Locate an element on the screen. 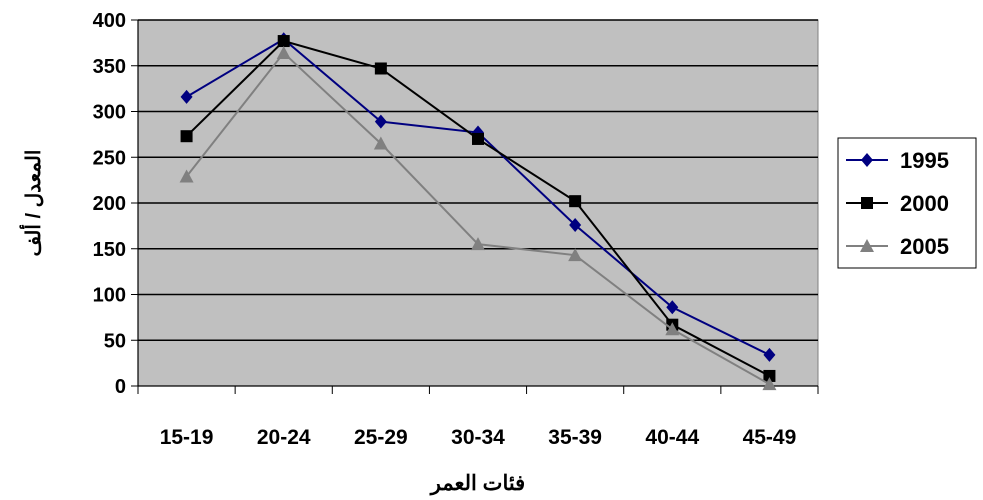 The width and height of the screenshot is (983, 500). y-tick-label: 100 is located at coordinates (109, 296).